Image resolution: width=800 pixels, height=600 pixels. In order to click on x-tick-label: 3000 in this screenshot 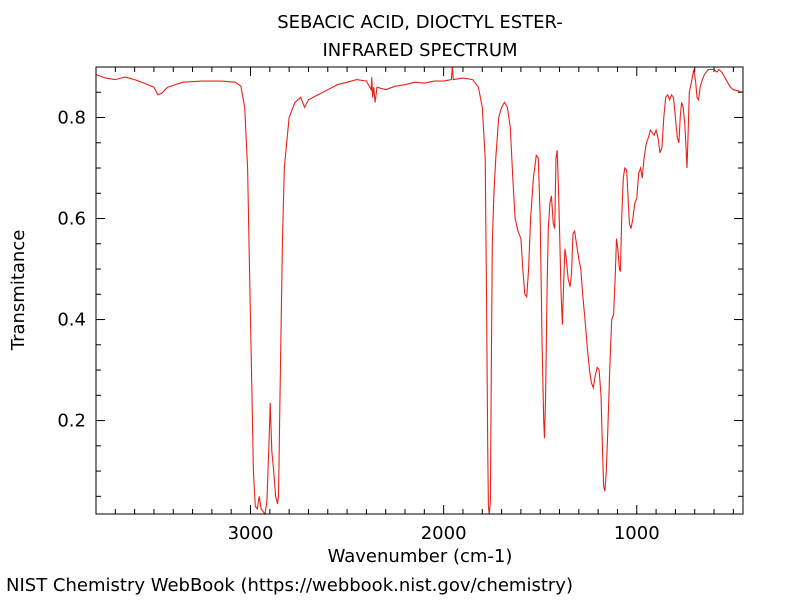, I will do `click(251, 533)`.